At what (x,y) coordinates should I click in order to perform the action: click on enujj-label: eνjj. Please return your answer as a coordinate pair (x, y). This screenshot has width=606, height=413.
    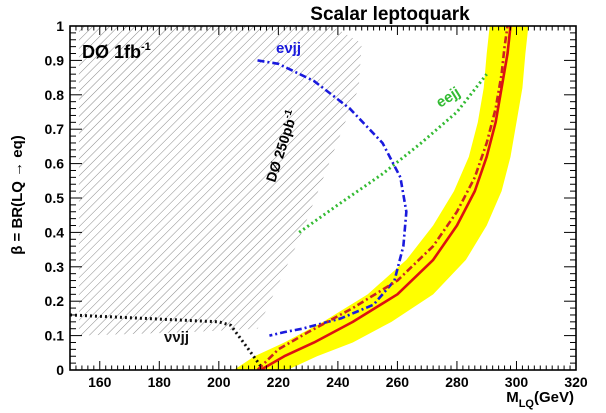
    Looking at the image, I should click on (288, 48).